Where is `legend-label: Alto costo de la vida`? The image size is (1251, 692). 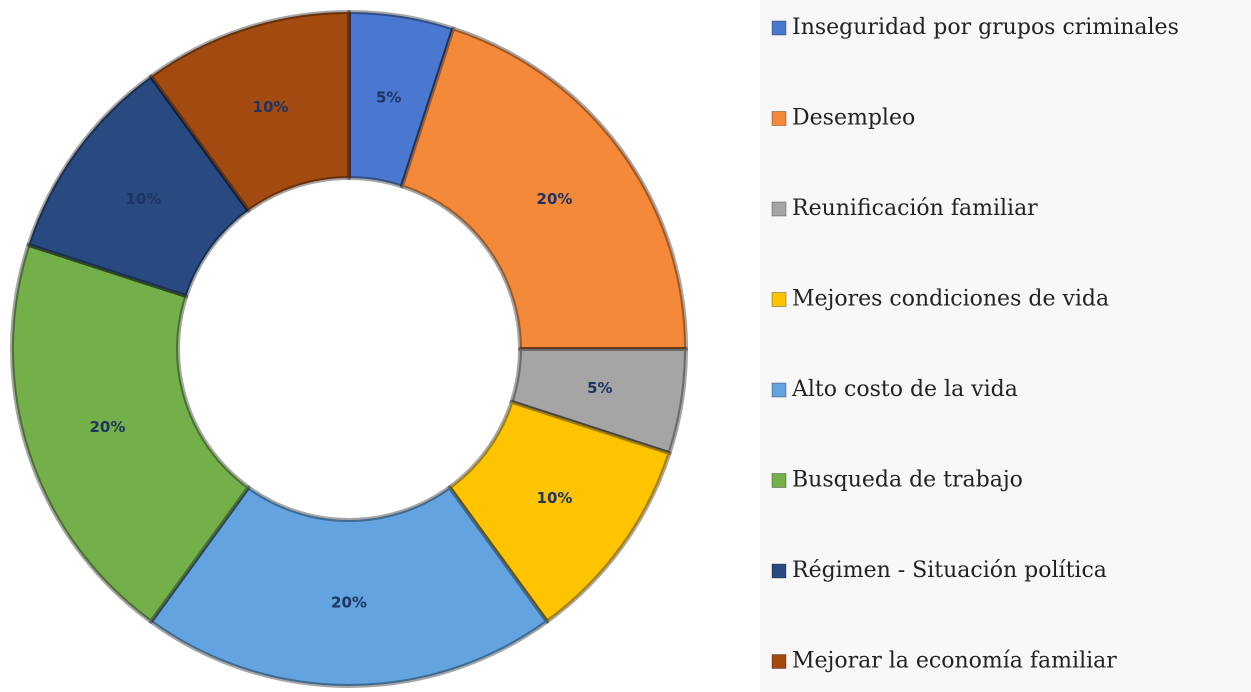 legend-label: Alto costo de la vida is located at coordinates (904, 389).